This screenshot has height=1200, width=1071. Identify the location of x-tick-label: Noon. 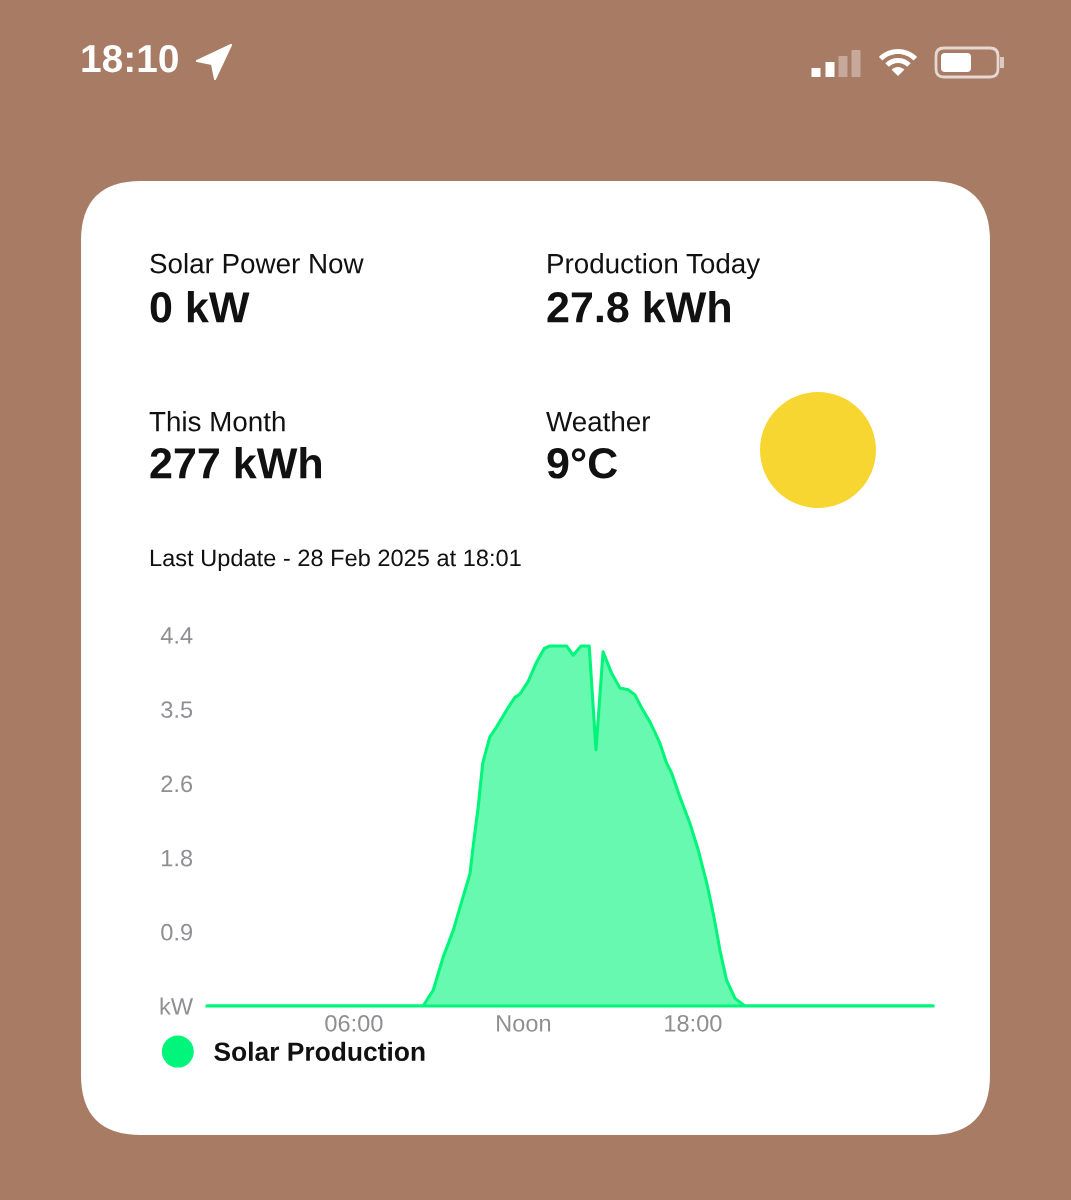
(524, 1023).